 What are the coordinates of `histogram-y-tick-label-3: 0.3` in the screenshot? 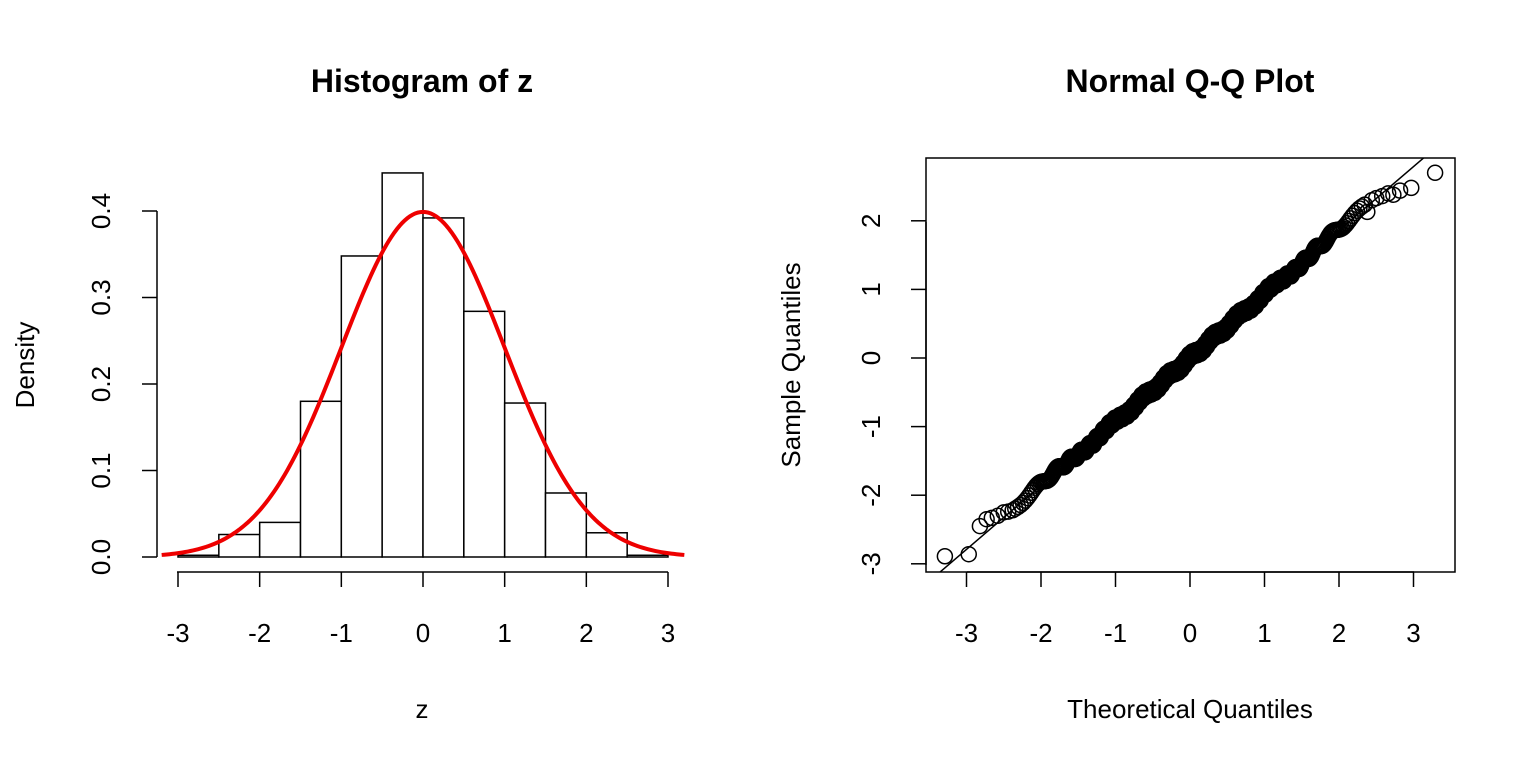 It's located at (101, 297).